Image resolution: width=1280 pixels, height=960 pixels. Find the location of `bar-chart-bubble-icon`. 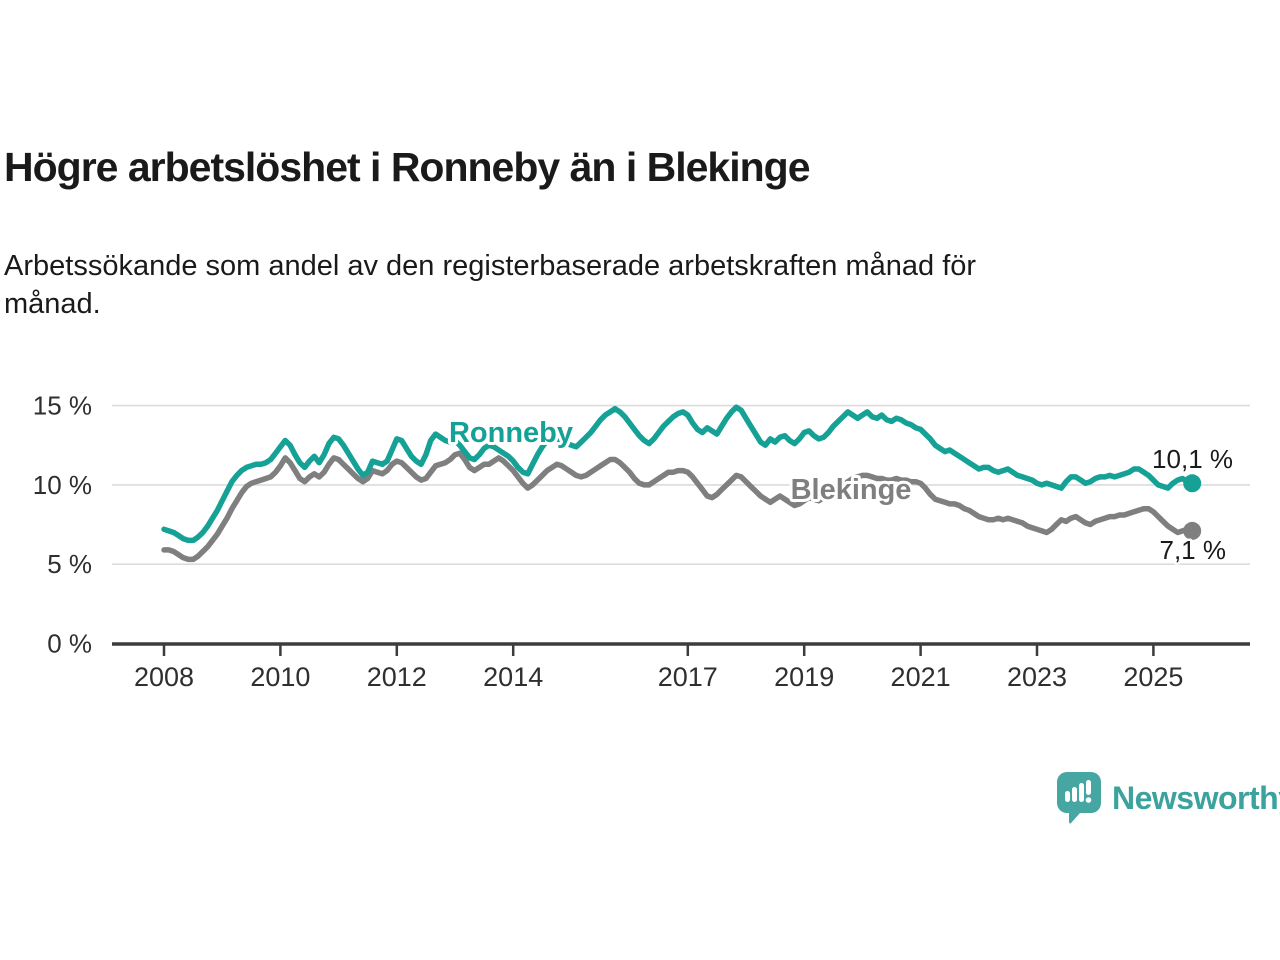

bar-chart-bubble-icon is located at coordinates (1079, 798).